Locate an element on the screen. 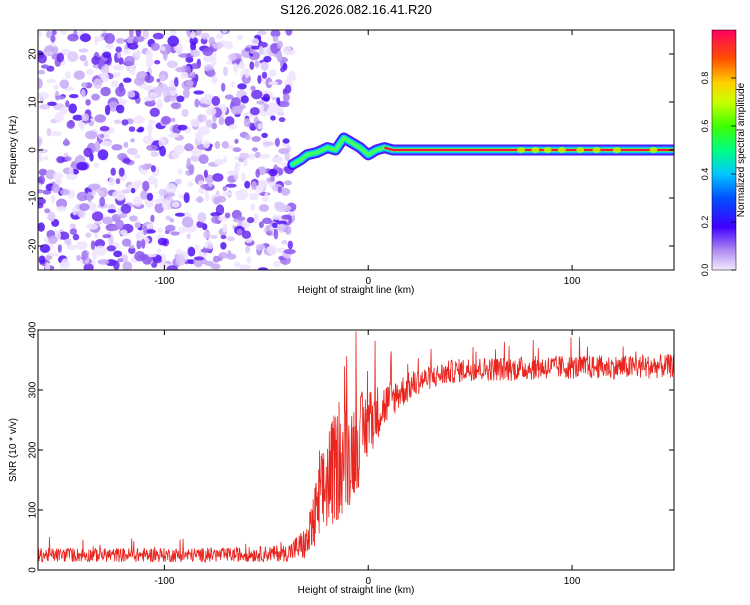  y-tick-label: 200 is located at coordinates (33, 449).